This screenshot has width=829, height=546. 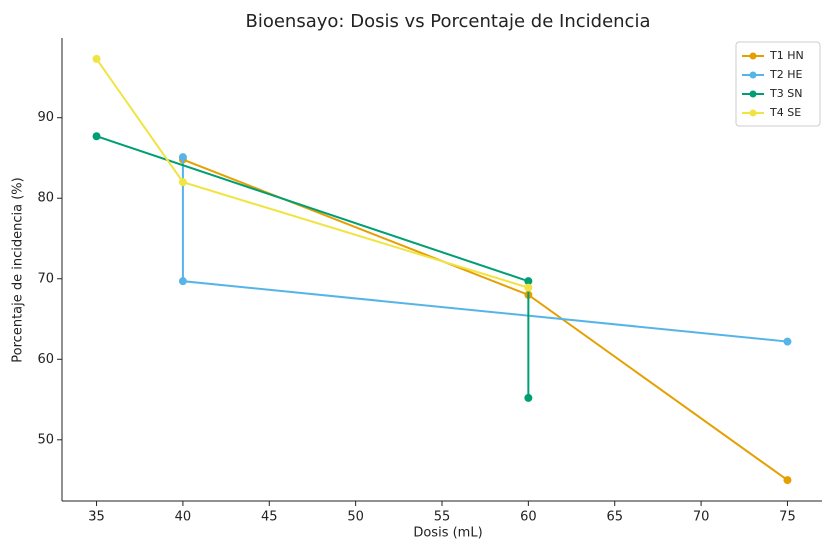 What do you see at coordinates (785, 74) in the screenshot?
I see `legend-label: T2 HE` at bounding box center [785, 74].